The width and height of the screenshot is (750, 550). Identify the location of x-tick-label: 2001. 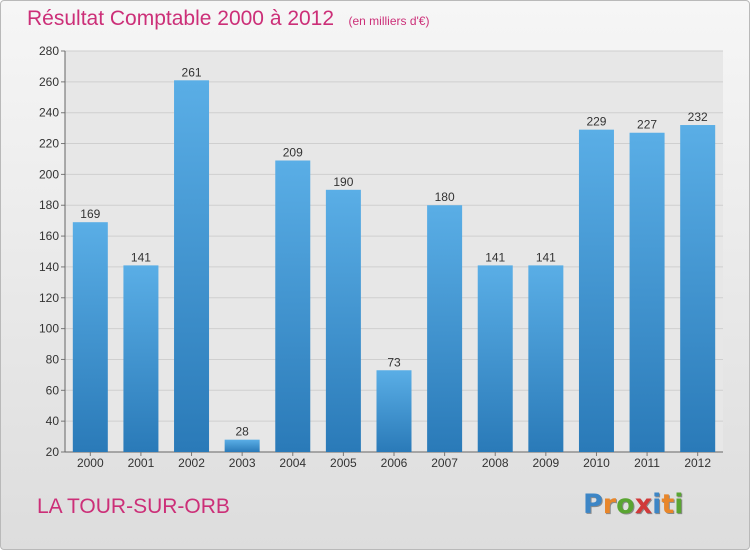
(141, 463).